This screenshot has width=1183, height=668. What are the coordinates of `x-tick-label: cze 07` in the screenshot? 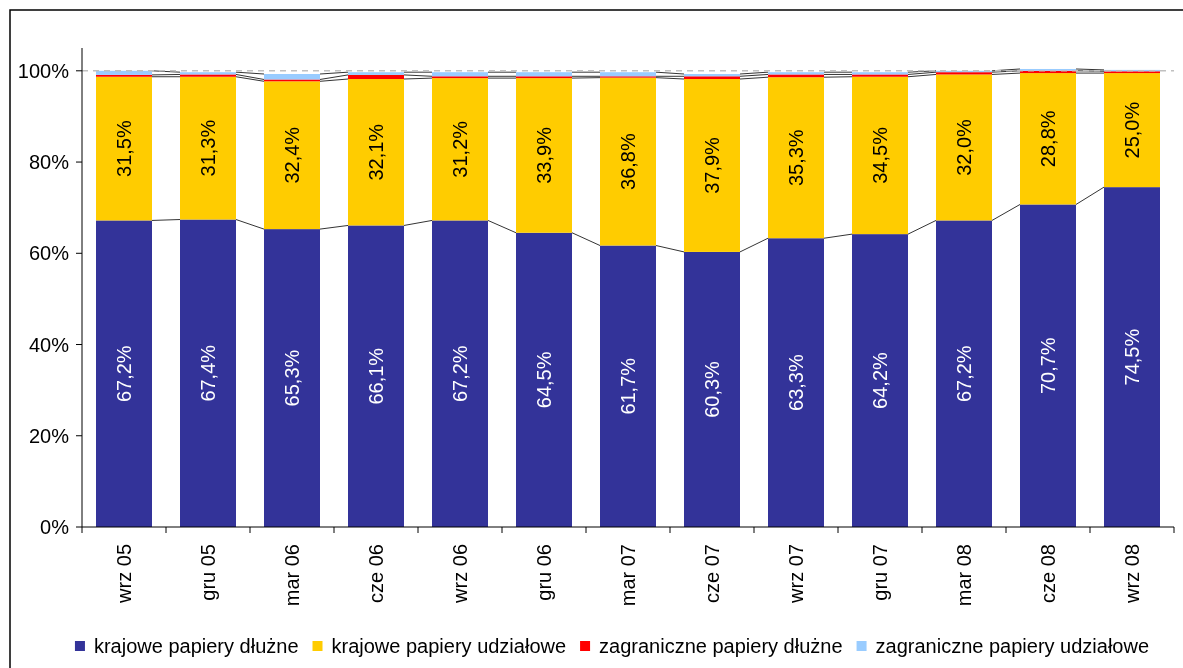 It's located at (712, 573).